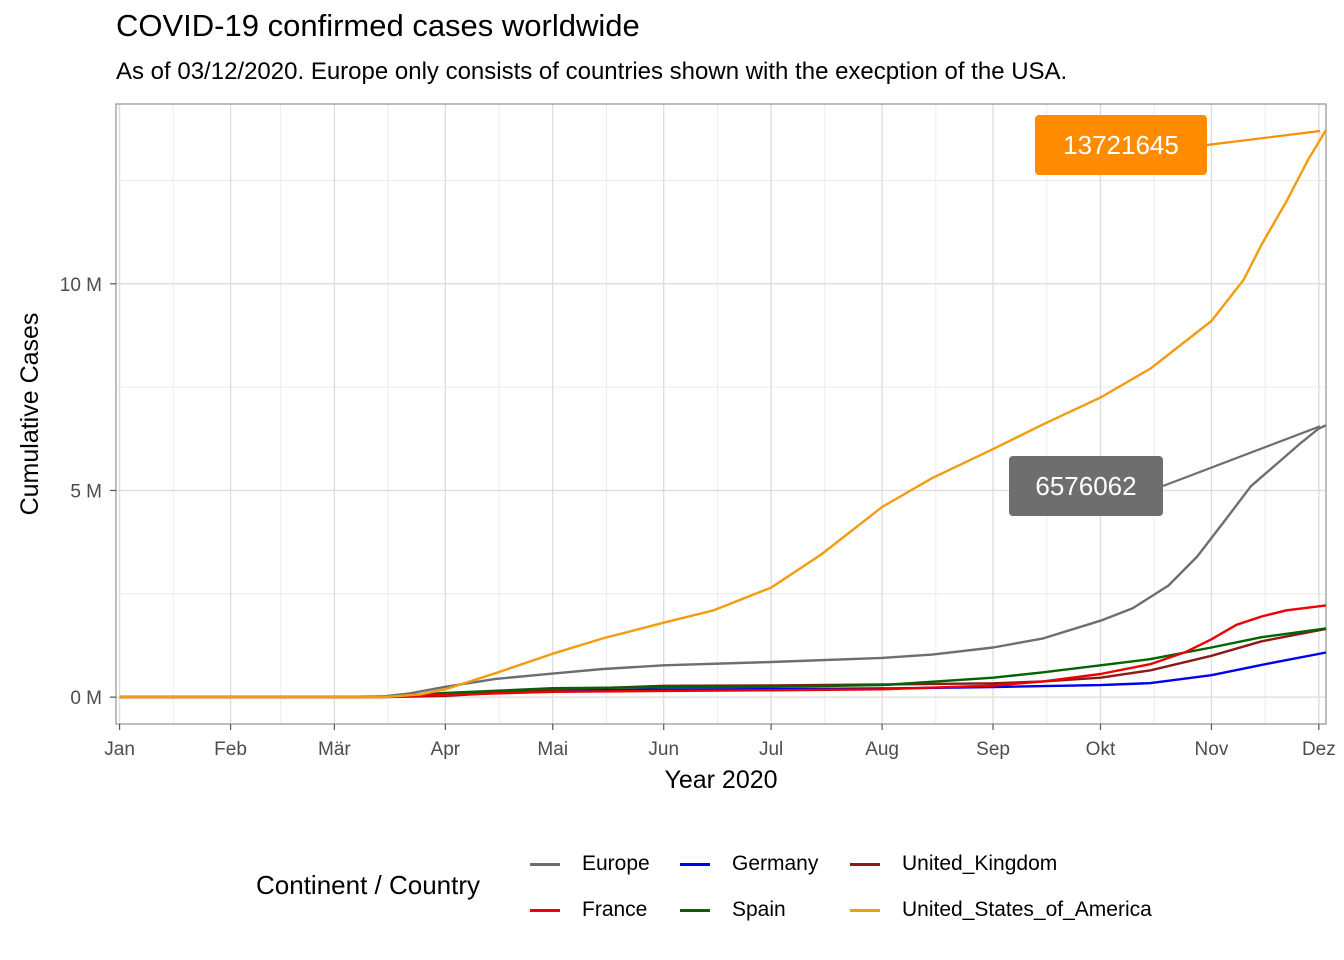 This screenshot has height=960, width=1344. I want to click on x-tick-label: Nov, so click(1212, 749).